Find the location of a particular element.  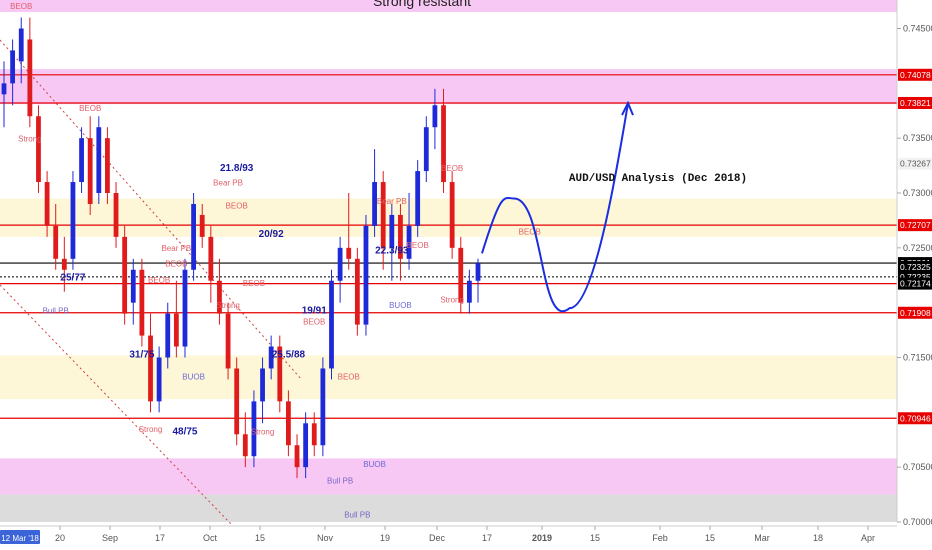

projection-arrow-icon is located at coordinates (627, 108).